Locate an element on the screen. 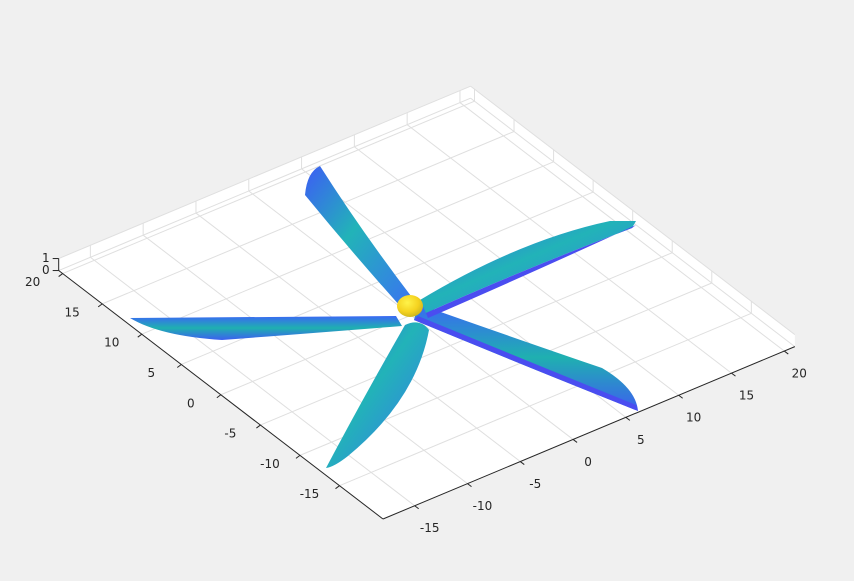  hub is located at coordinates (410, 306).